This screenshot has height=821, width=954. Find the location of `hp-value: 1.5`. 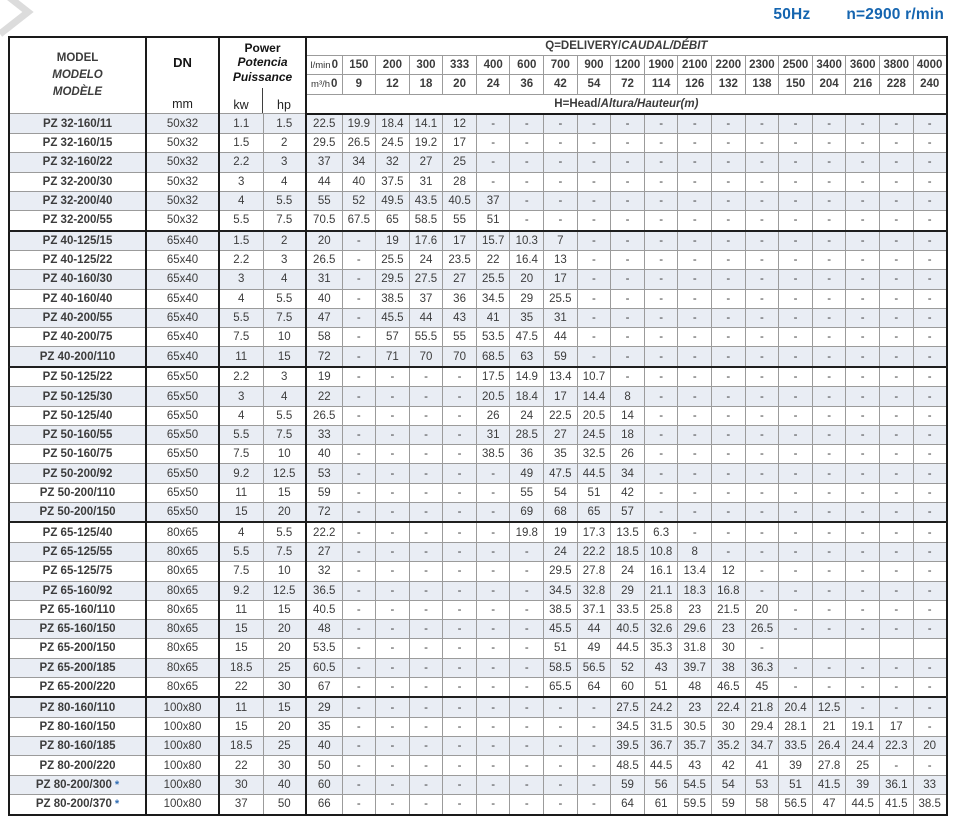

hp-value: 1.5 is located at coordinates (284, 123).